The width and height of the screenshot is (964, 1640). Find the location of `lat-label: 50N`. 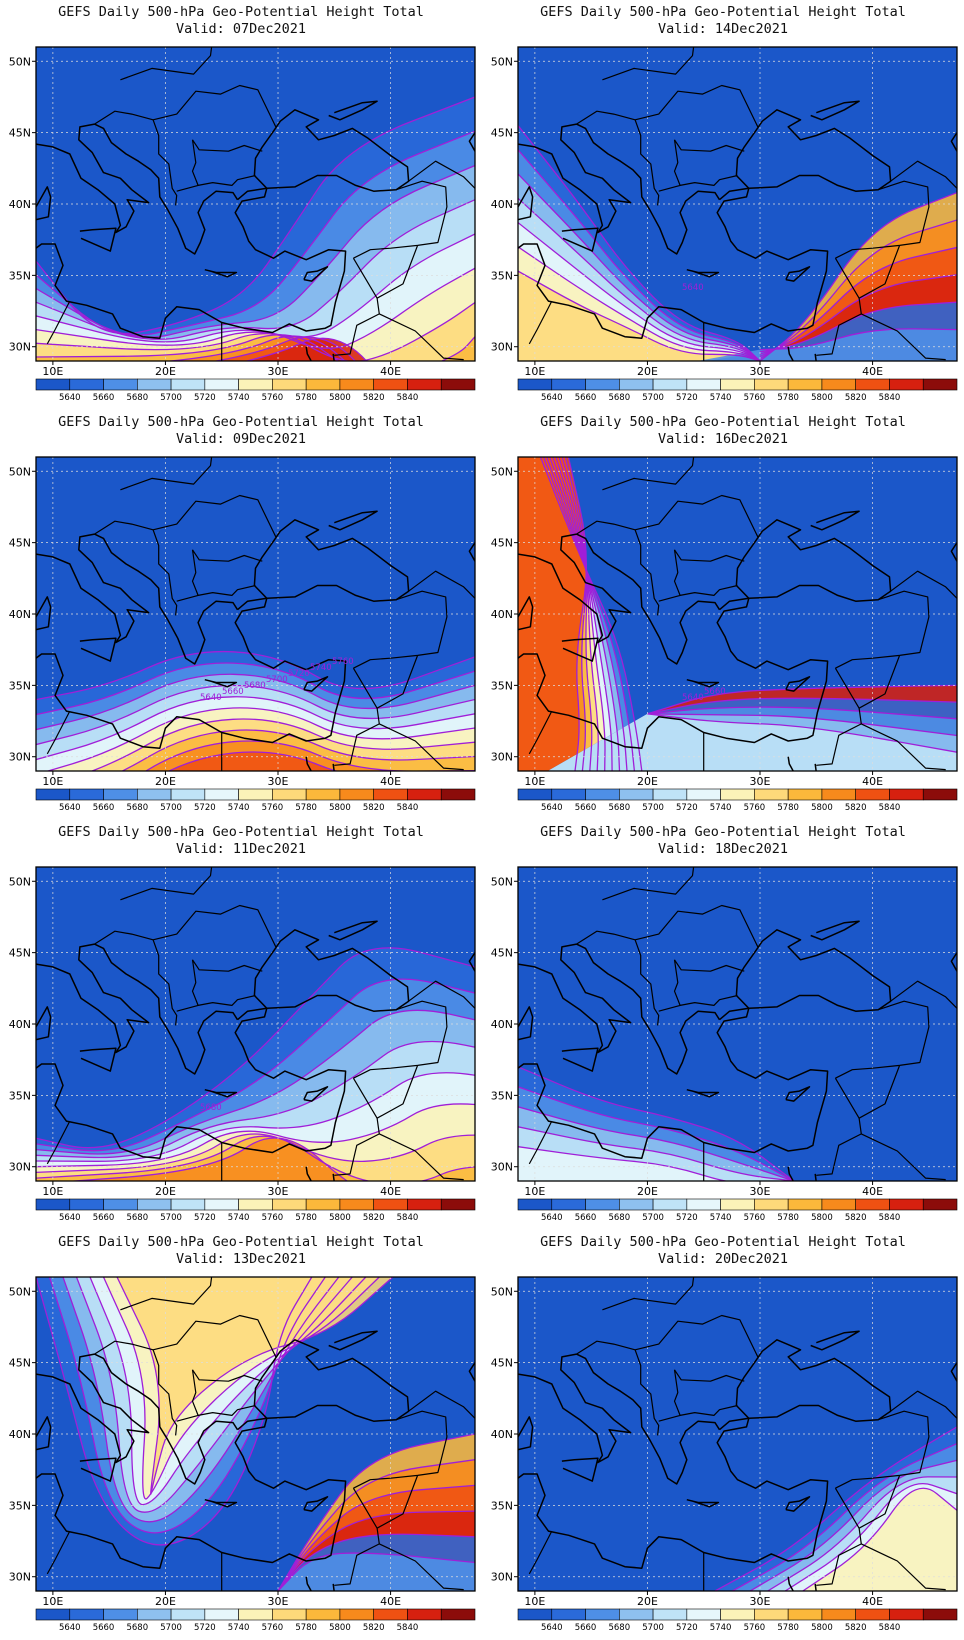

lat-label: 50N is located at coordinates (502, 61).